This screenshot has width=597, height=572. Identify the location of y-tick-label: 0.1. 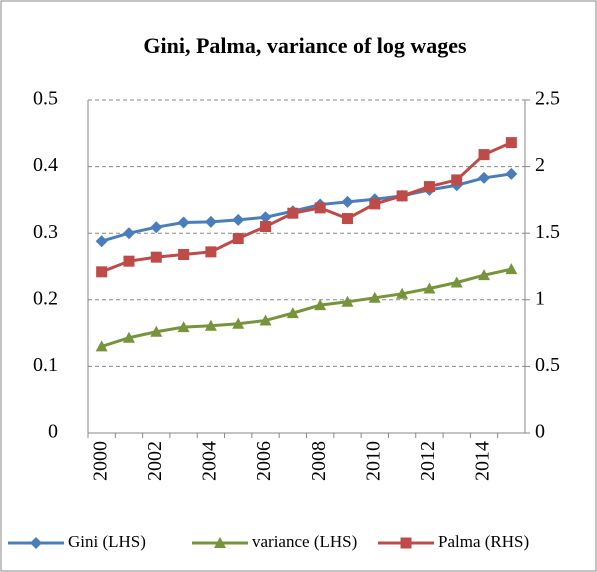
(45, 365).